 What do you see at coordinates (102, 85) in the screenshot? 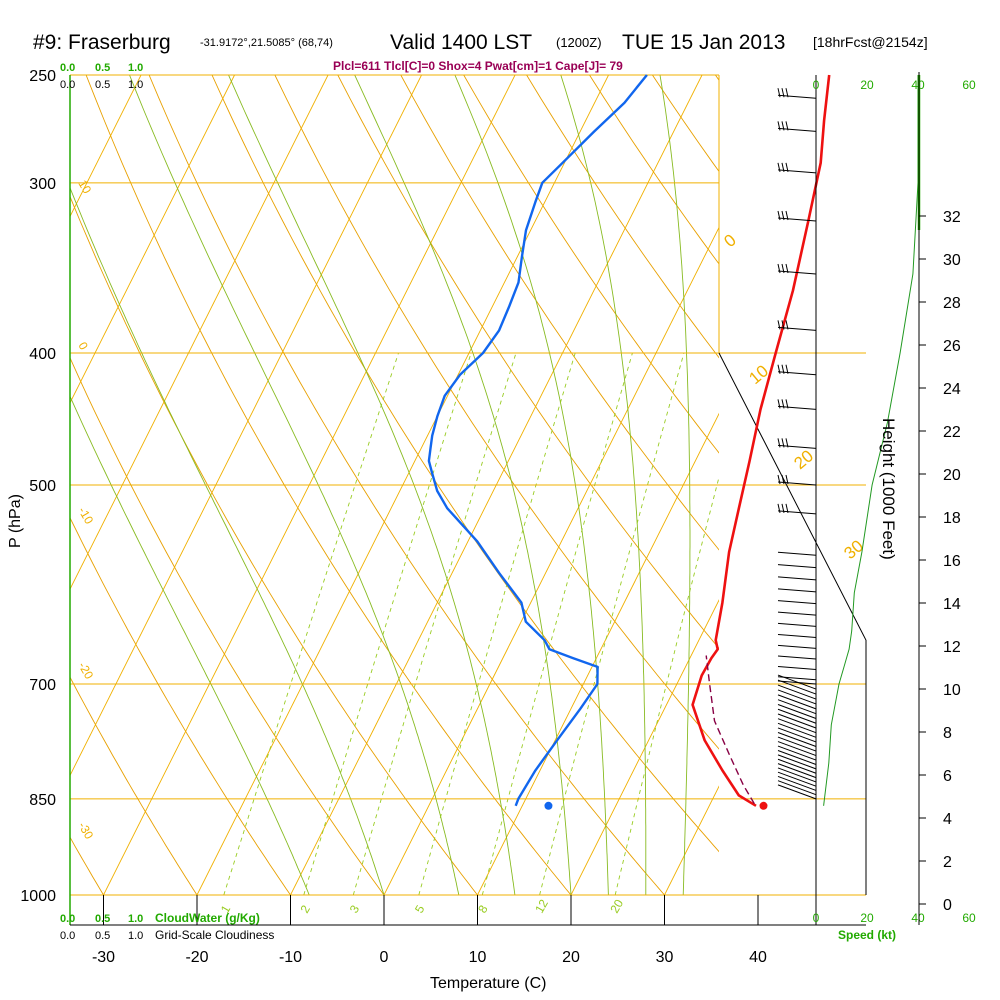
I see `cloud-scale-top2-1: 0.5` at bounding box center [102, 85].